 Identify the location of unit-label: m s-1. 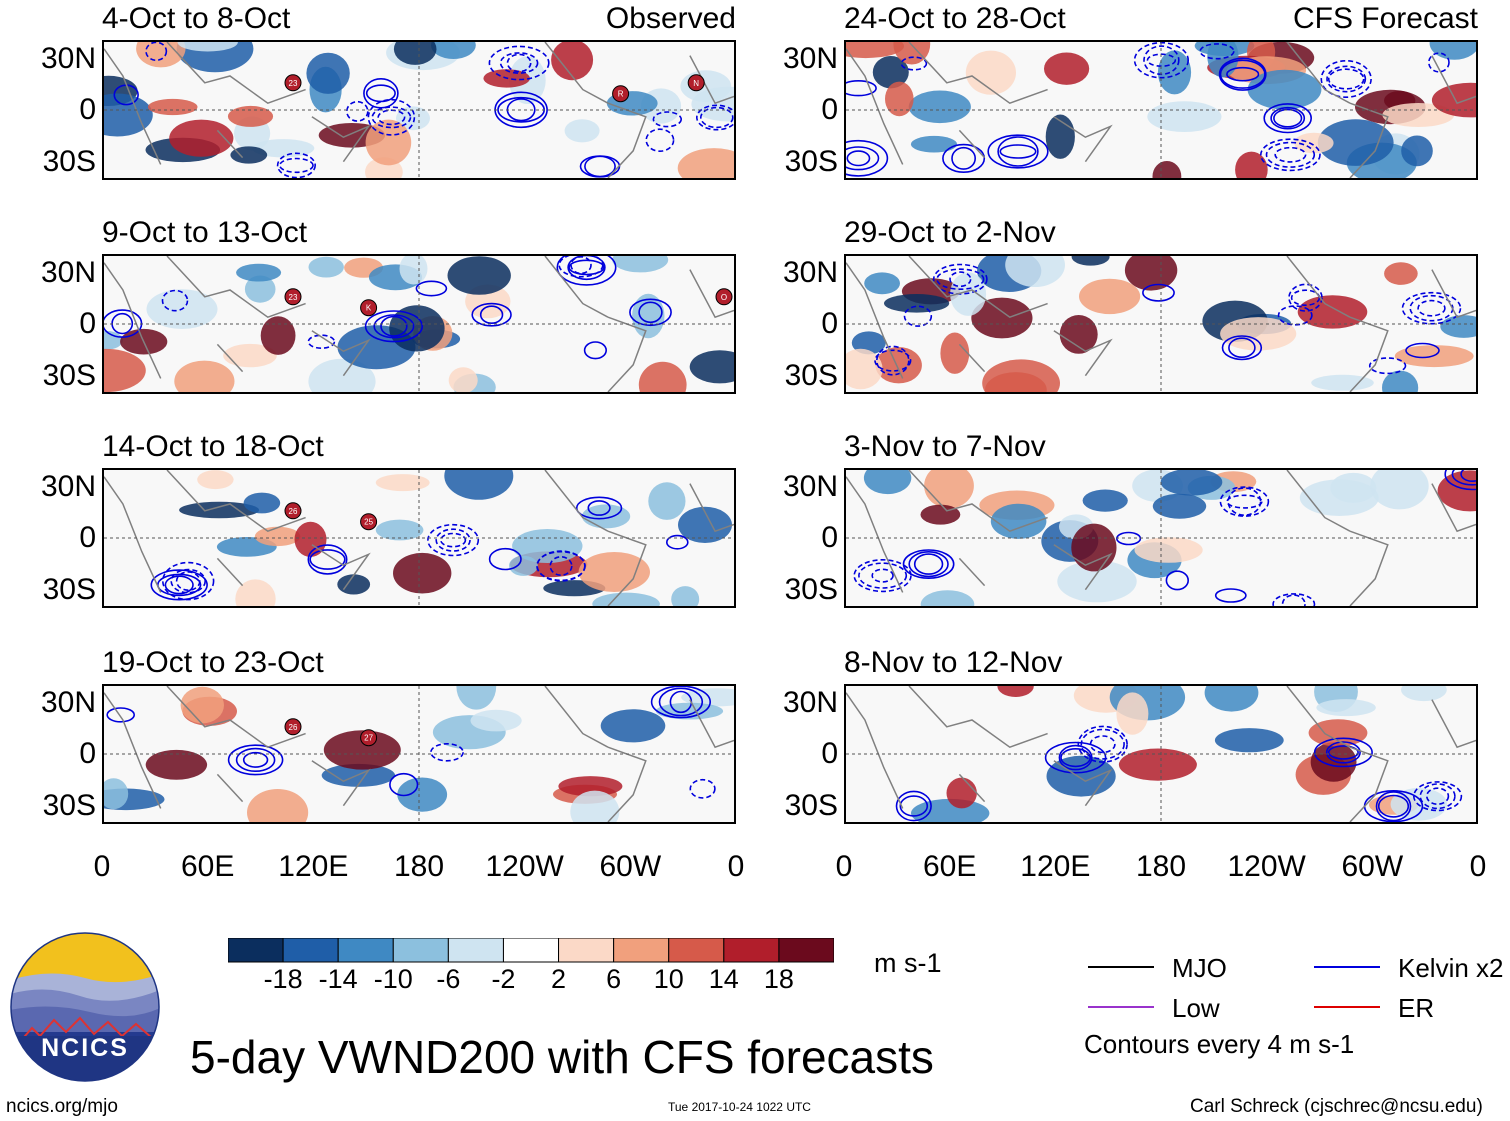
(908, 963).